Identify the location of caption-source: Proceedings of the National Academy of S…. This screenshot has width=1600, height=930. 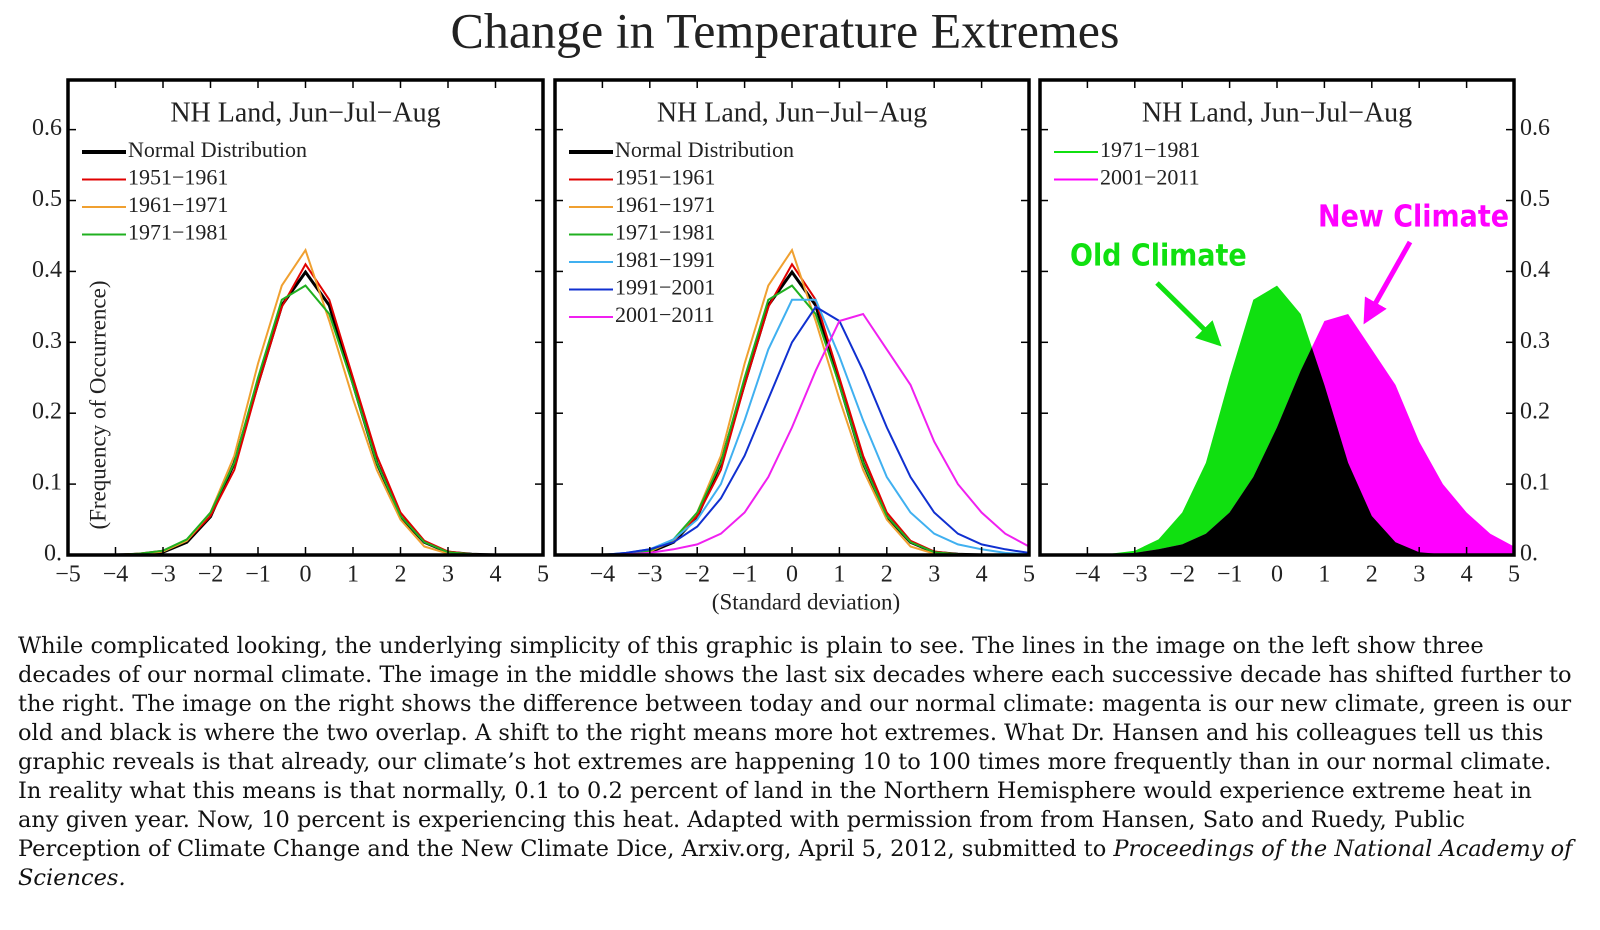
(795, 863).